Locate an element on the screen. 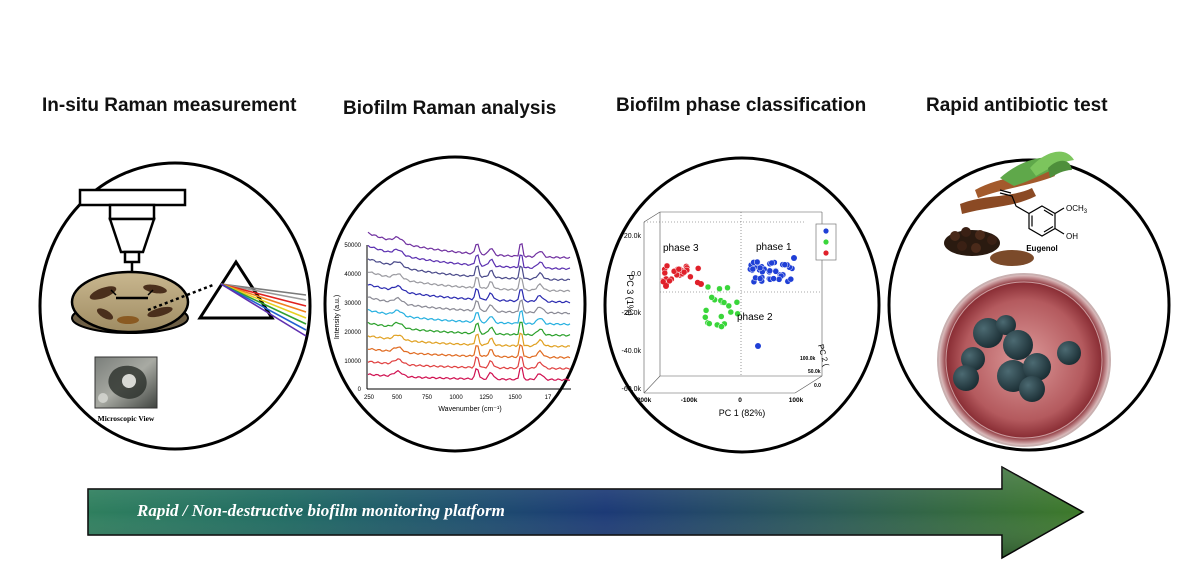  pca-axes-box is located at coordinates (733, 302).